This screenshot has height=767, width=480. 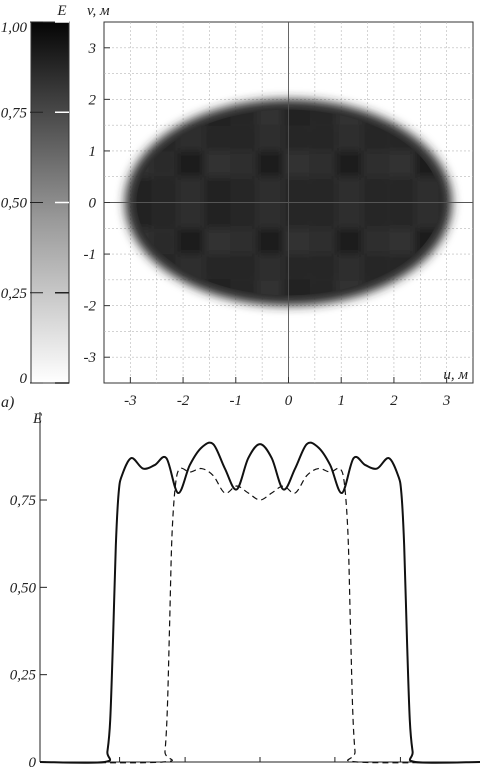 I want to click on y-tick-label: 3, so click(x=92, y=49).